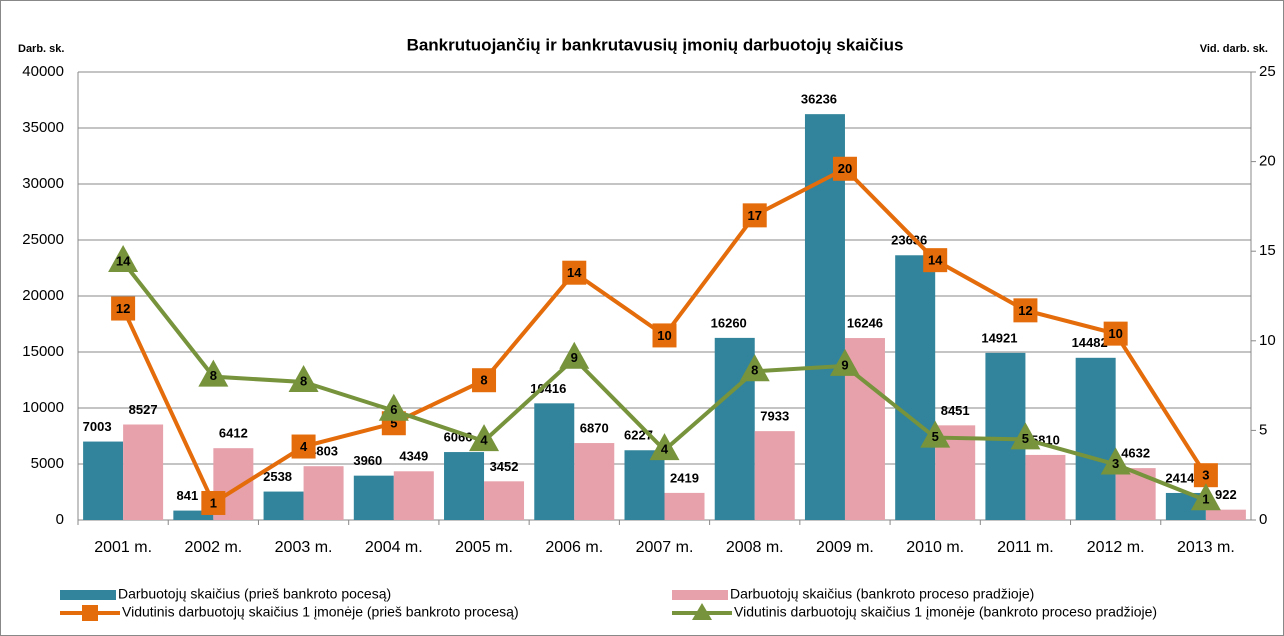 The height and width of the screenshot is (636, 1284). Describe the element at coordinates (665, 547) in the screenshot. I see `x-tick-label: 2007 m.` at that location.